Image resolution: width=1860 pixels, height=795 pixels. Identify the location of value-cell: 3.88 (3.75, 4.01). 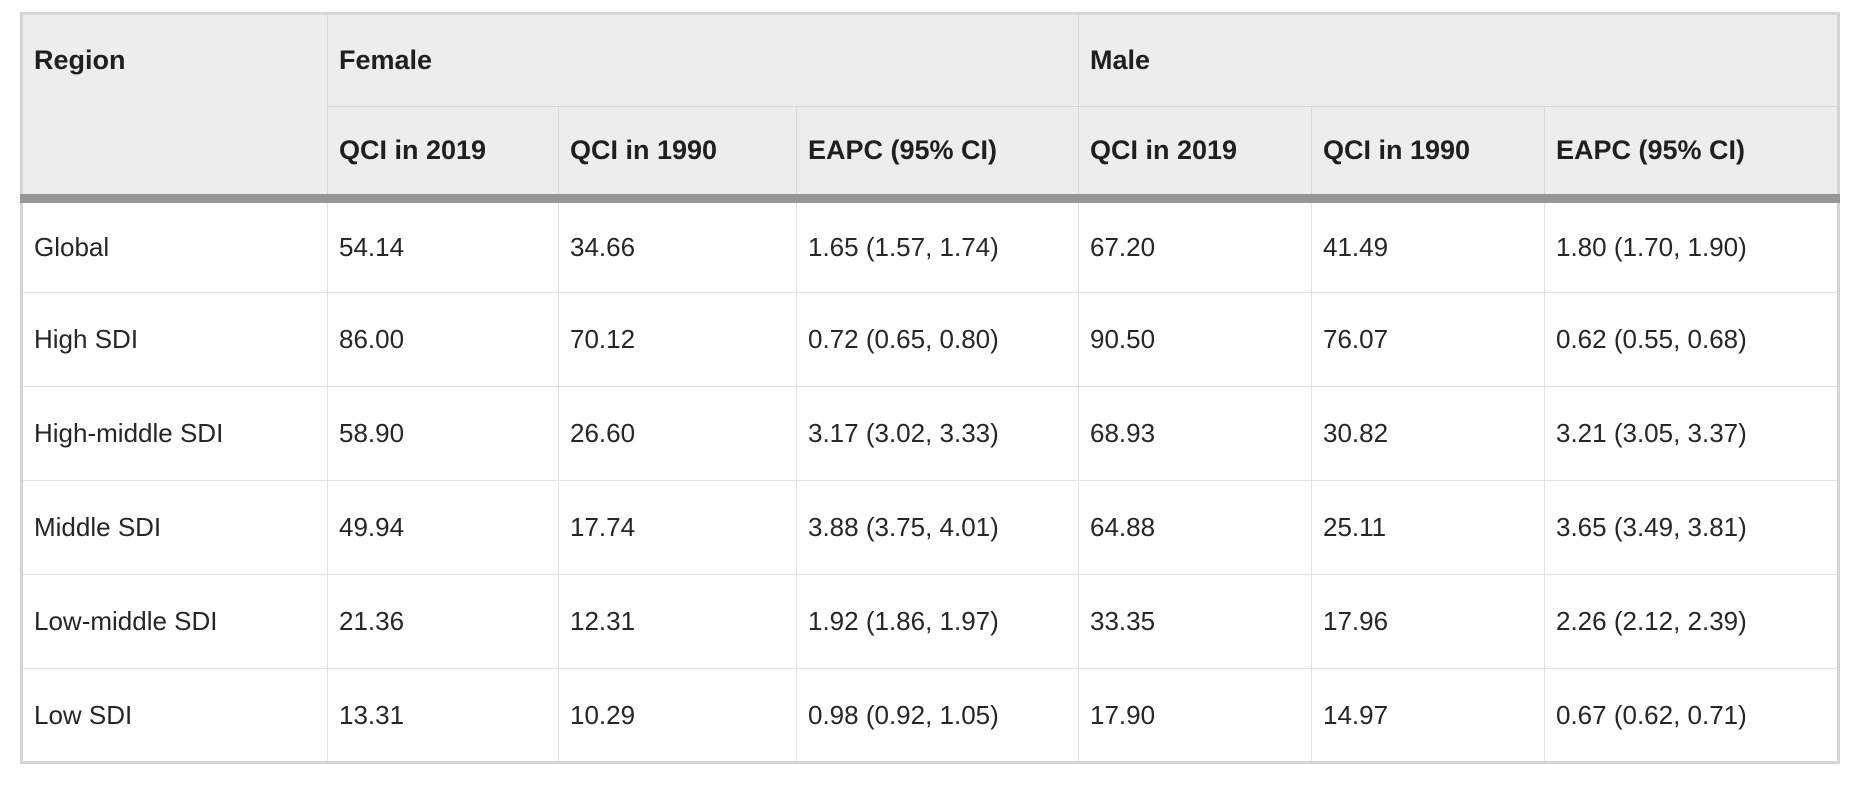
(937, 527).